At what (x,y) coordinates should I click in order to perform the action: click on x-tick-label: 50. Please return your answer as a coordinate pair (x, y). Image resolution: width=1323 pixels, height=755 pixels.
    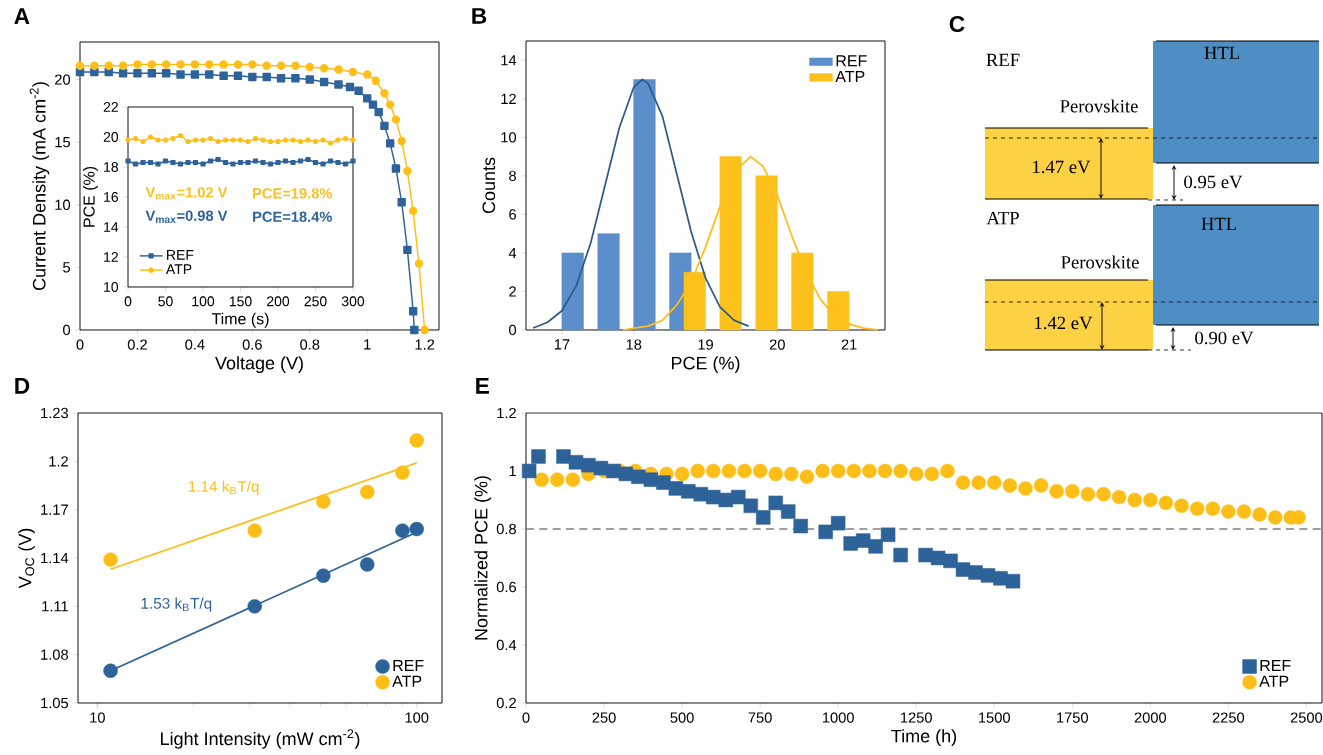
    Looking at the image, I should click on (165, 301).